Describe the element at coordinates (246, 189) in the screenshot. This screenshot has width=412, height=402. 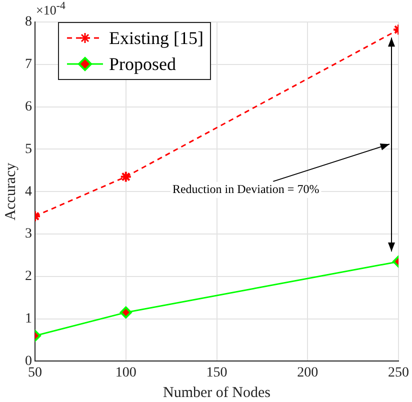
I see `annotation: Reduction in Deviation = 70%` at that location.